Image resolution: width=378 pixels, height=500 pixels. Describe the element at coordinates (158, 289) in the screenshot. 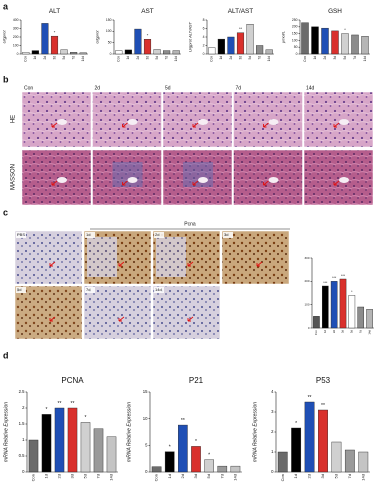

I see `image-label: 14d` at that location.